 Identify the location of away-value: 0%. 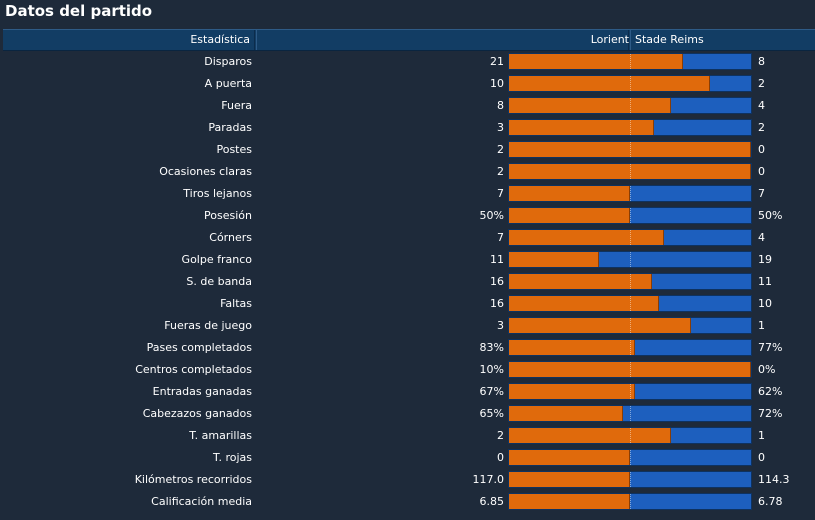
(767, 369).